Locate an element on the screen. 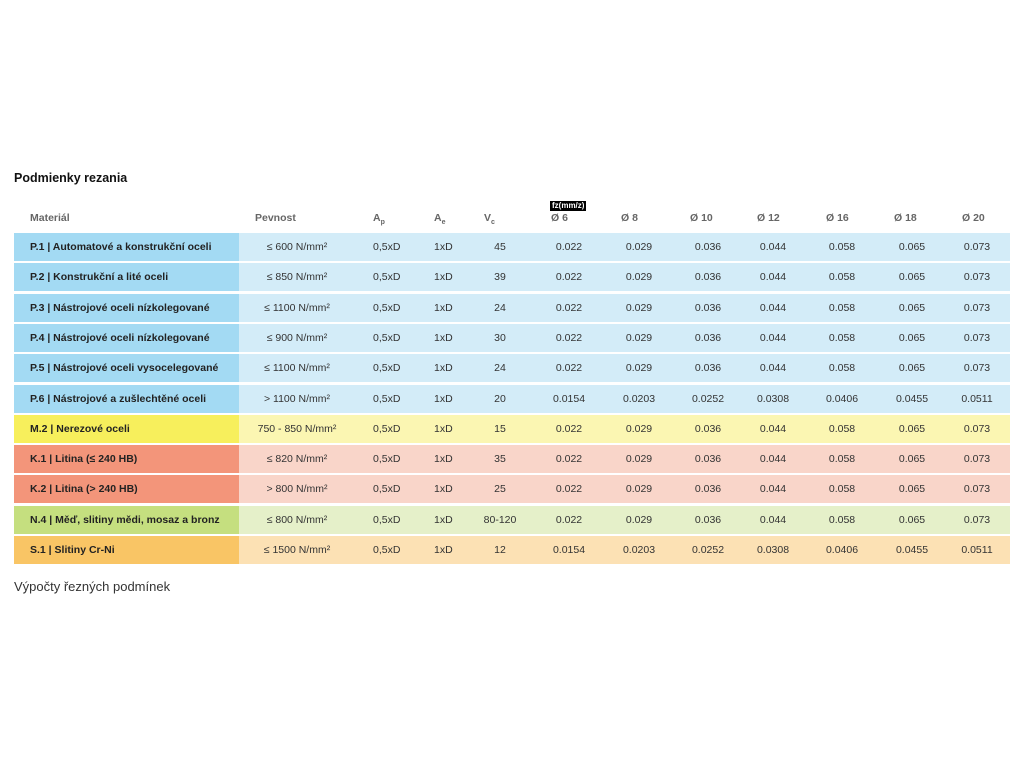 Image resolution: width=1024 pixels, height=768 pixels. material-name: N.4 | Měď, slitiny mědi, mosaz a bronz is located at coordinates (125, 519).